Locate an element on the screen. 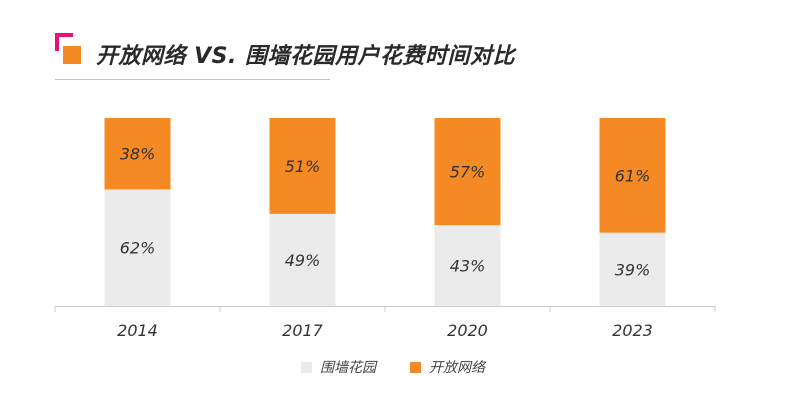 The width and height of the screenshot is (786, 420). data-label: 49% is located at coordinates (303, 260).